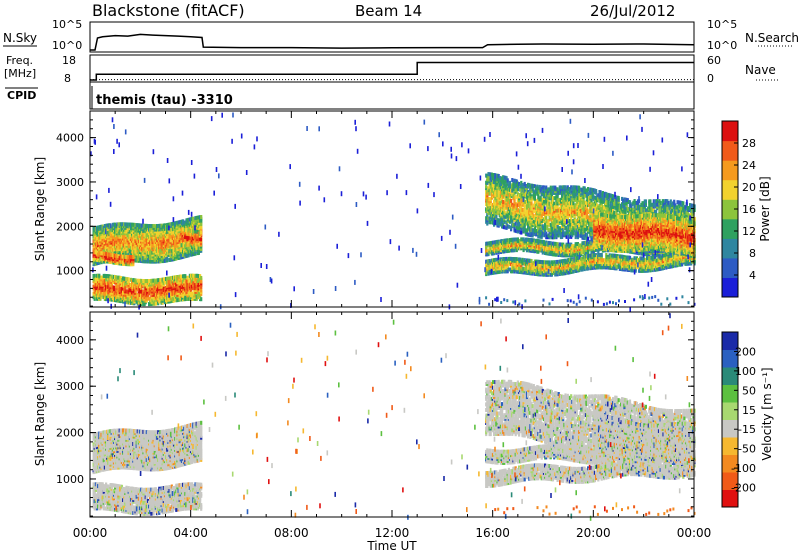 Image resolution: width=800 pixels, height=554 pixels. What do you see at coordinates (392, 69) in the screenshot?
I see `frequency-panel: Freq. [MHz] 18 8 60 0 Nave` at bounding box center [392, 69].